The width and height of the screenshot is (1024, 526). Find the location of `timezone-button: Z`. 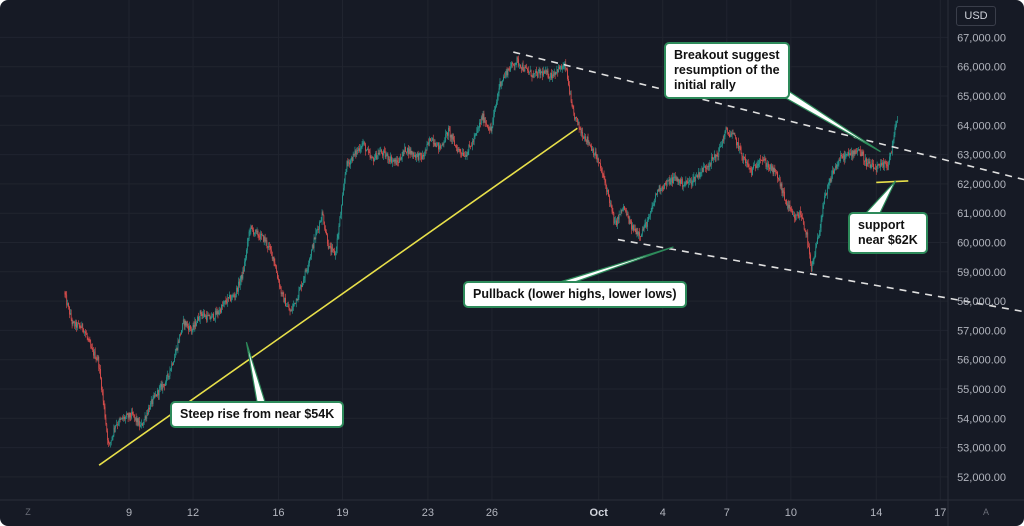

timezone-button: Z is located at coordinates (28, 512).